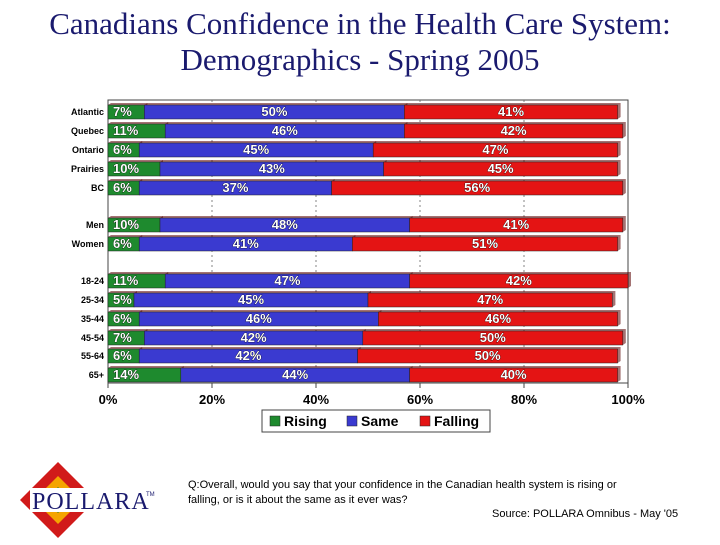  Describe the element at coordinates (524, 399) in the screenshot. I see `x-tick-label: 80%` at that location.